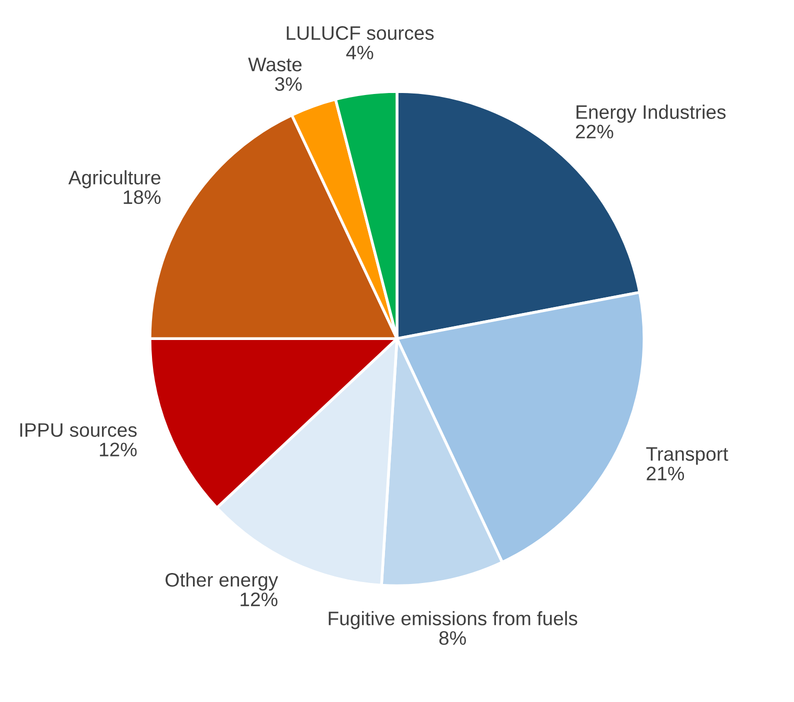 This screenshot has width=794, height=702. Describe the element at coordinates (651, 113) in the screenshot. I see `slice-label: Energy Industries` at that location.